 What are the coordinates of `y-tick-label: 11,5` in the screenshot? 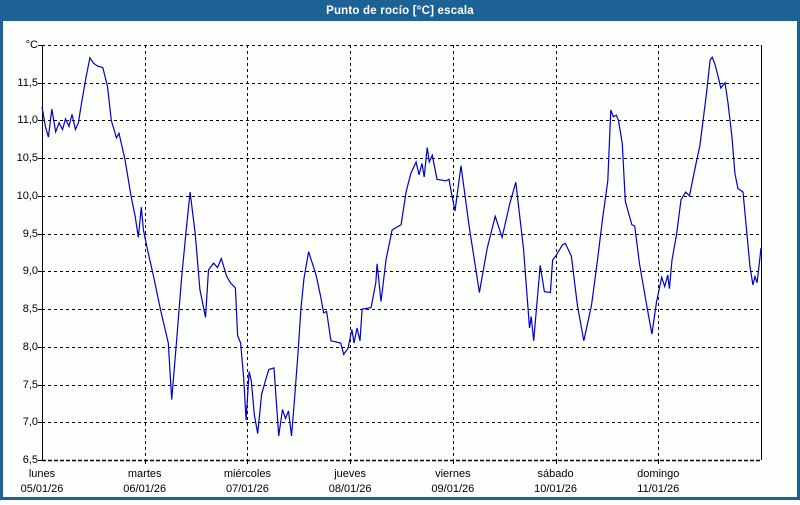 It's located at (27, 82).